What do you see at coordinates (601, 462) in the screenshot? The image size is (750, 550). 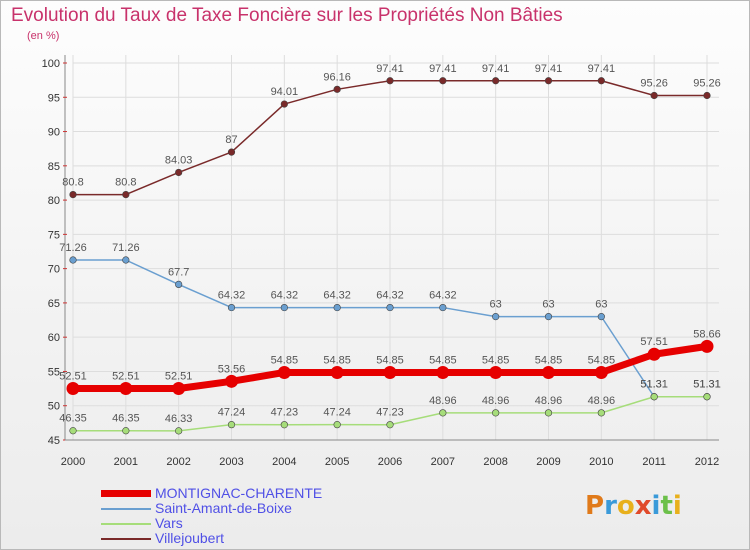 I see `x-tick-label: 2010` at bounding box center [601, 462].